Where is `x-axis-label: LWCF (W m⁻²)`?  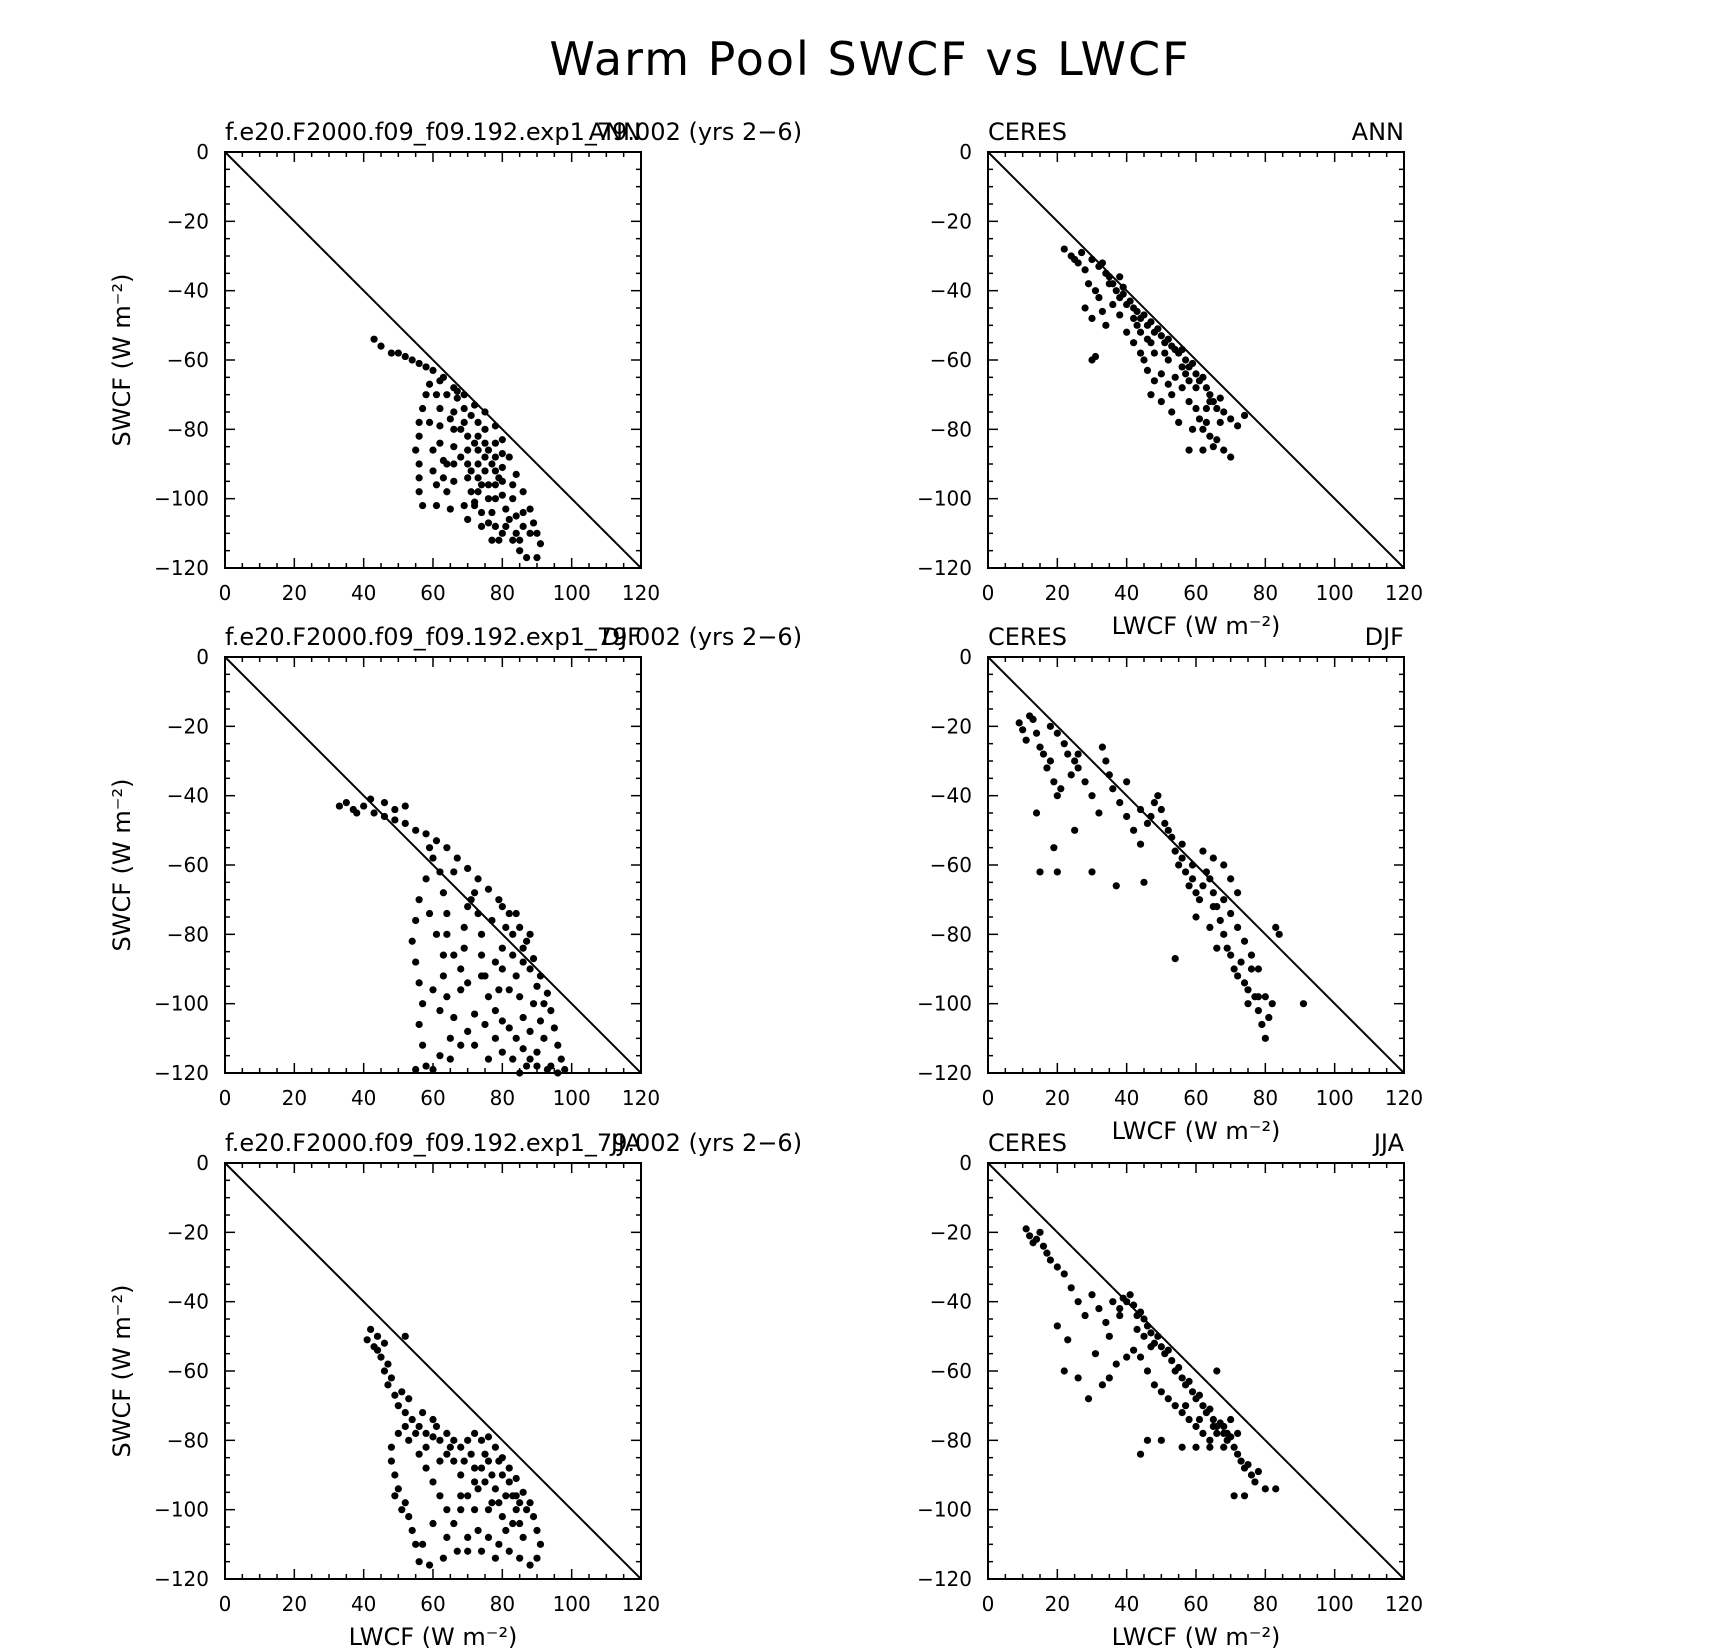 x-axis-label: LWCF (W m⁻²) is located at coordinates (1196, 626).